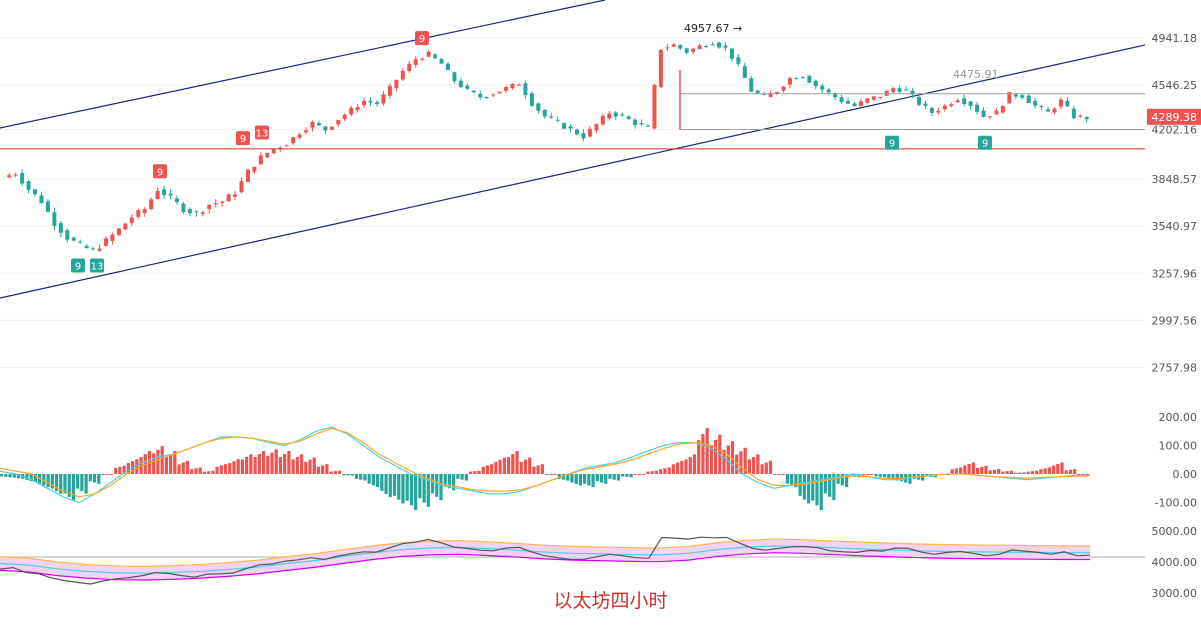 This screenshot has width=1201, height=638. What do you see at coordinates (985, 142) in the screenshot?
I see `td-mark-box` at bounding box center [985, 142].